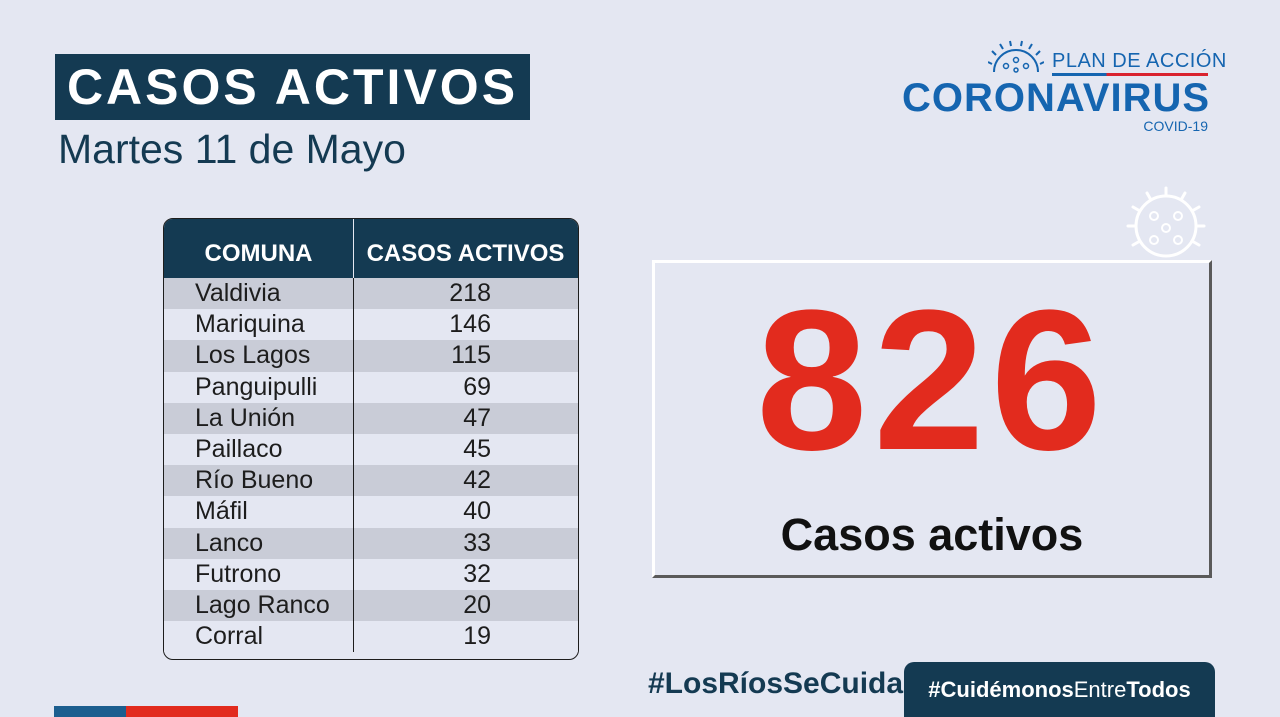  I want to click on title-banner: CASOS ACTIVOS, so click(292, 87).